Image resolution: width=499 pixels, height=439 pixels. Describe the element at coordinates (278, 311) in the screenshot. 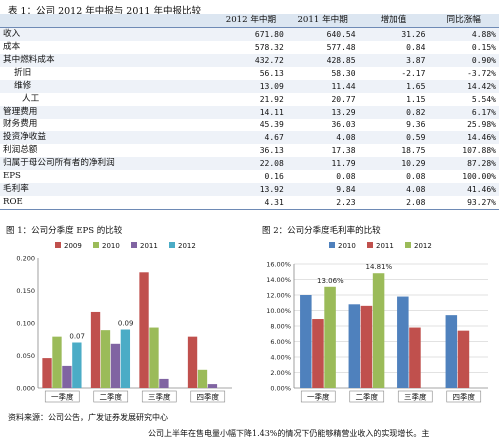

I see `y-tick-label: 10.00%` at that location.